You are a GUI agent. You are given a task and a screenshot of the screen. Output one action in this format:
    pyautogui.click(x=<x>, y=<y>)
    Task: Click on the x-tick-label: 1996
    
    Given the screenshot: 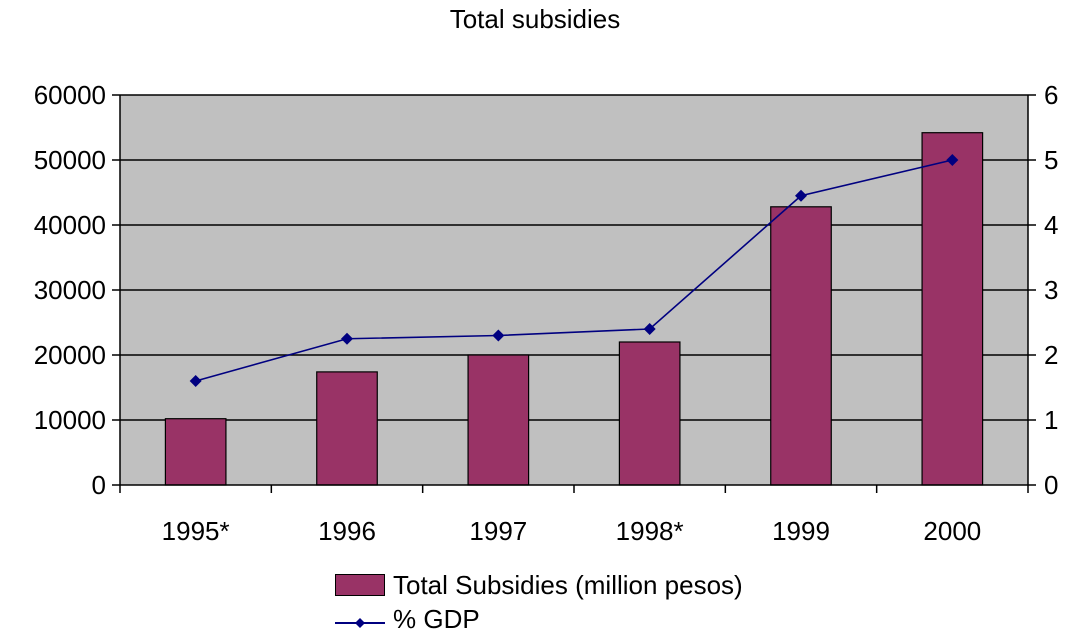 What is the action you would take?
    pyautogui.click(x=347, y=531)
    